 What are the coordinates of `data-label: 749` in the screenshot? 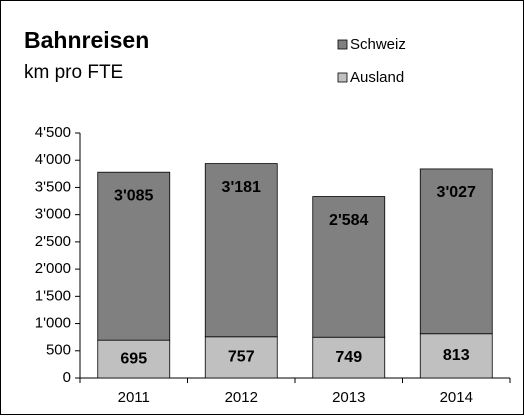 It's located at (348, 357).